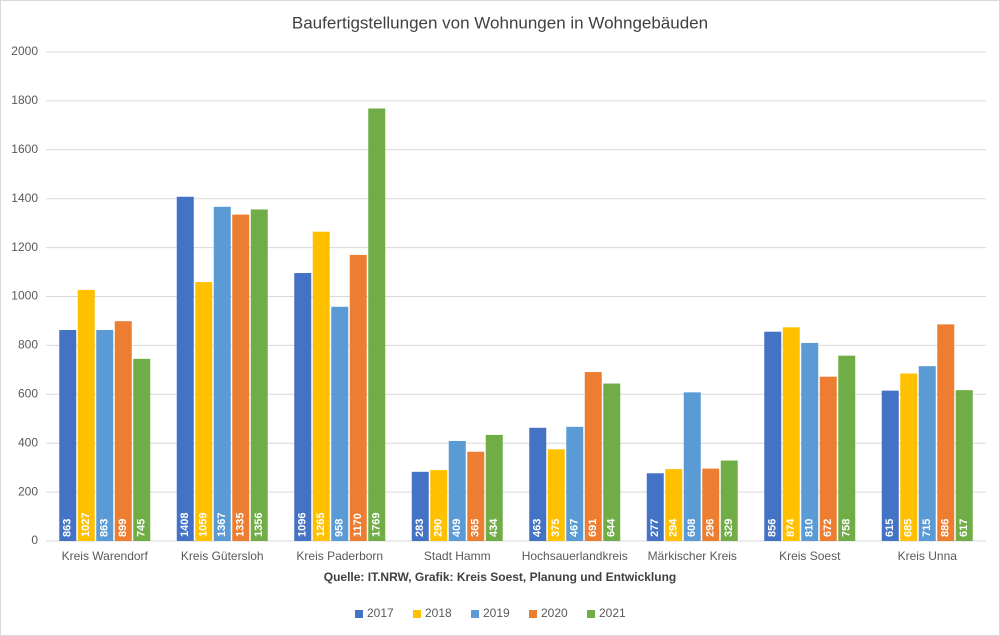 Image resolution: width=1000 pixels, height=636 pixels. Describe the element at coordinates (494, 527) in the screenshot. I see `value-label: 434` at that location.